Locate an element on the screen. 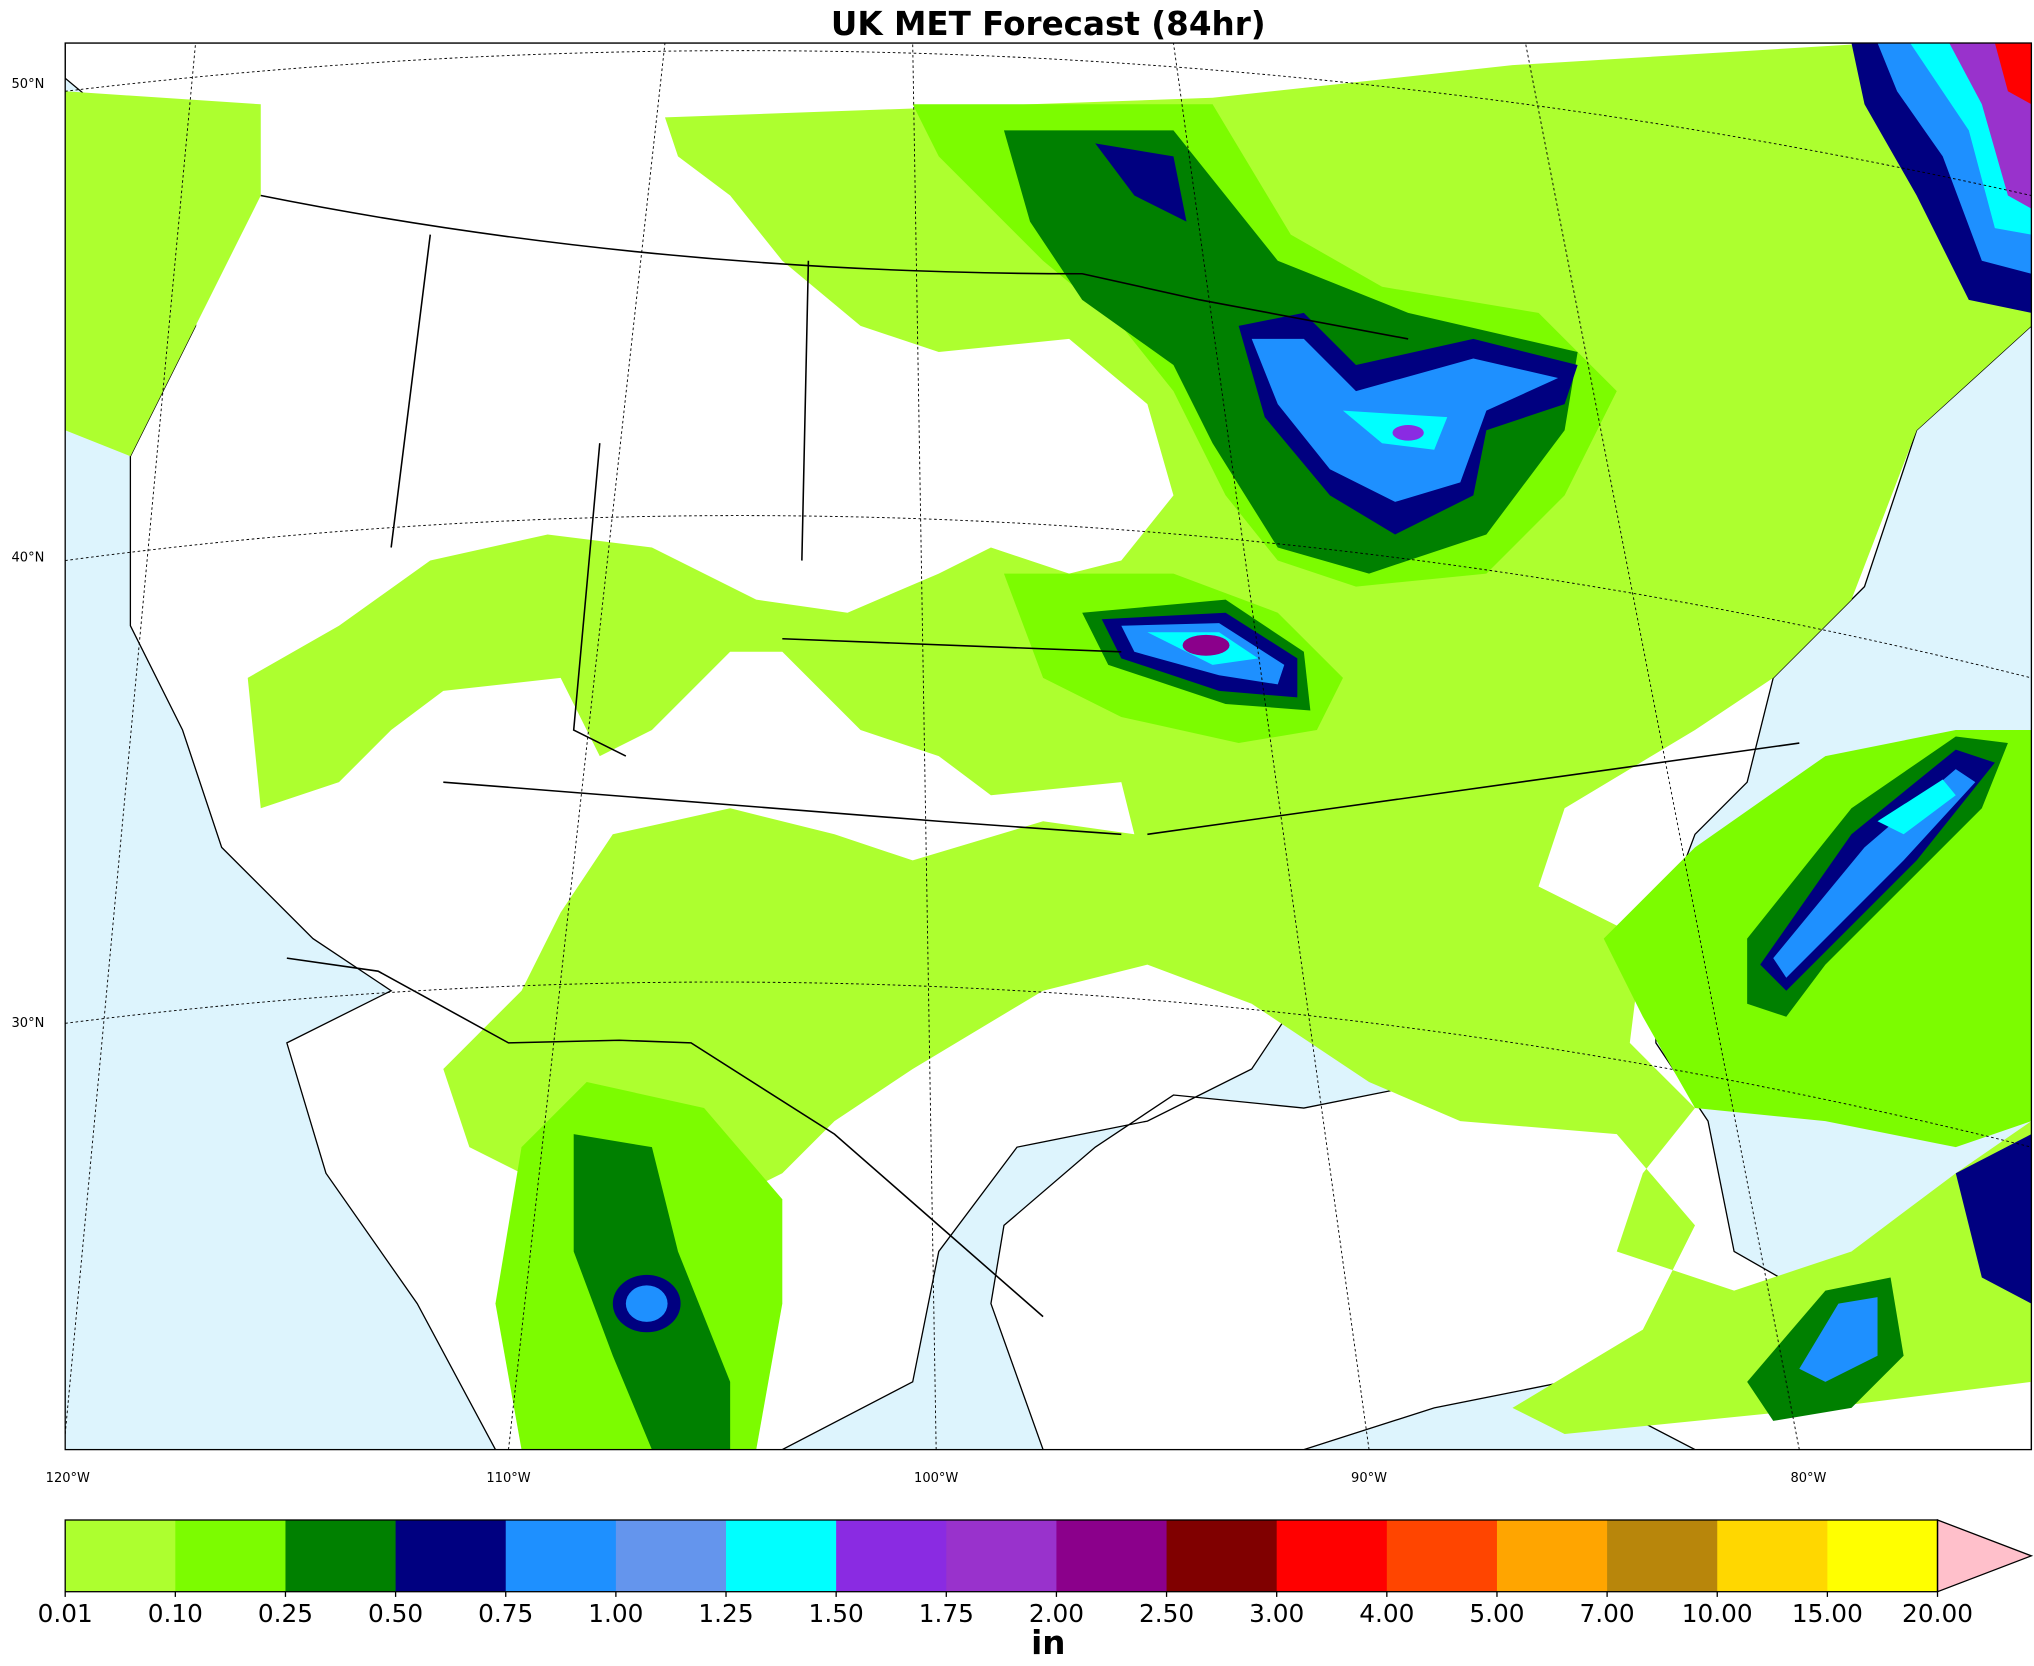 This screenshot has height=1666, width=2034. lon-label: 120°W is located at coordinates (68, 1478).